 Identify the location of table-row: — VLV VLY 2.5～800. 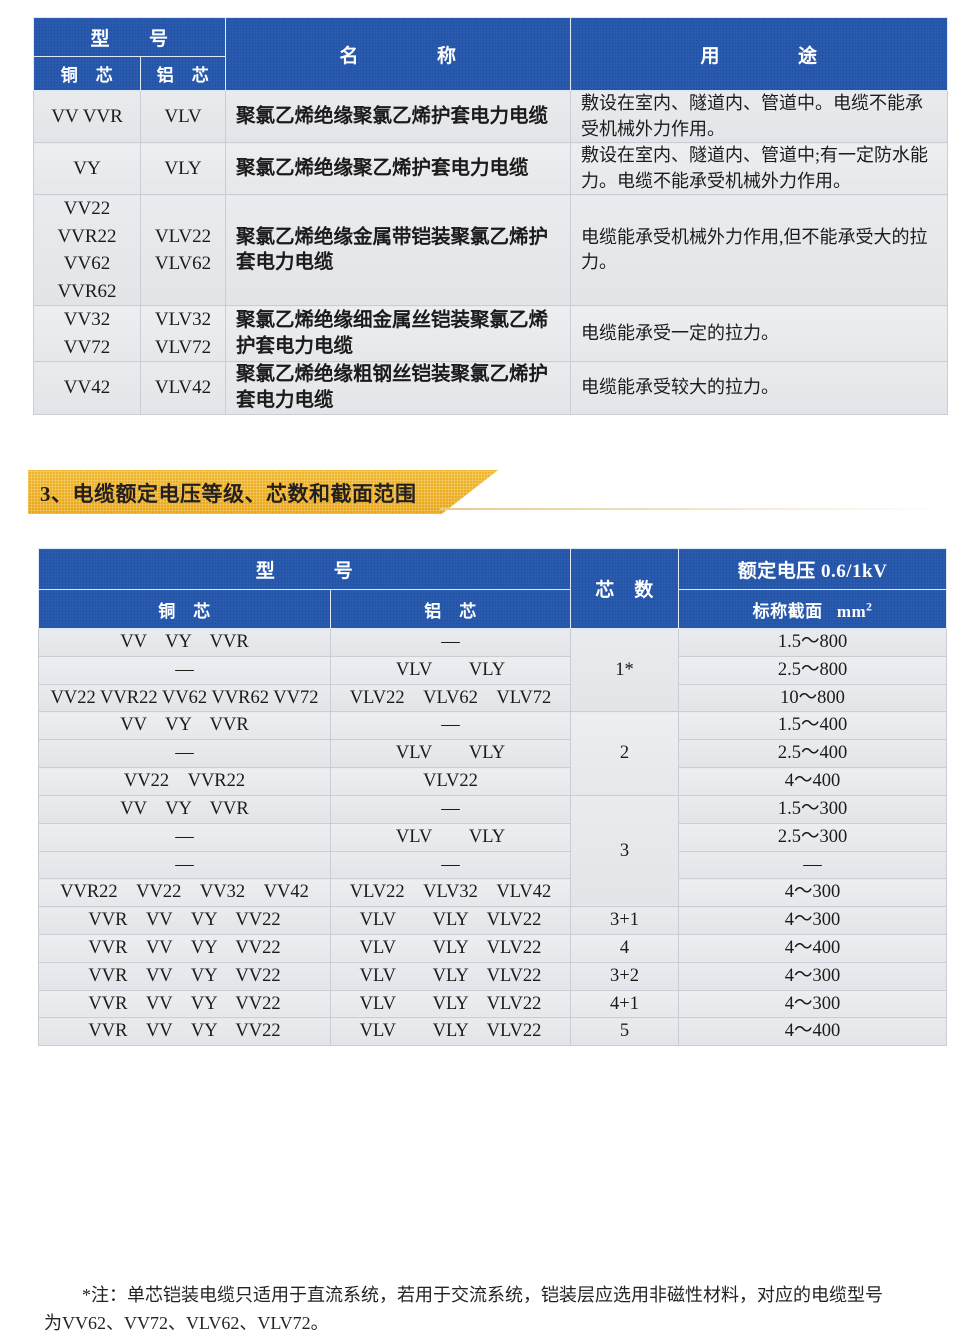
(493, 670).